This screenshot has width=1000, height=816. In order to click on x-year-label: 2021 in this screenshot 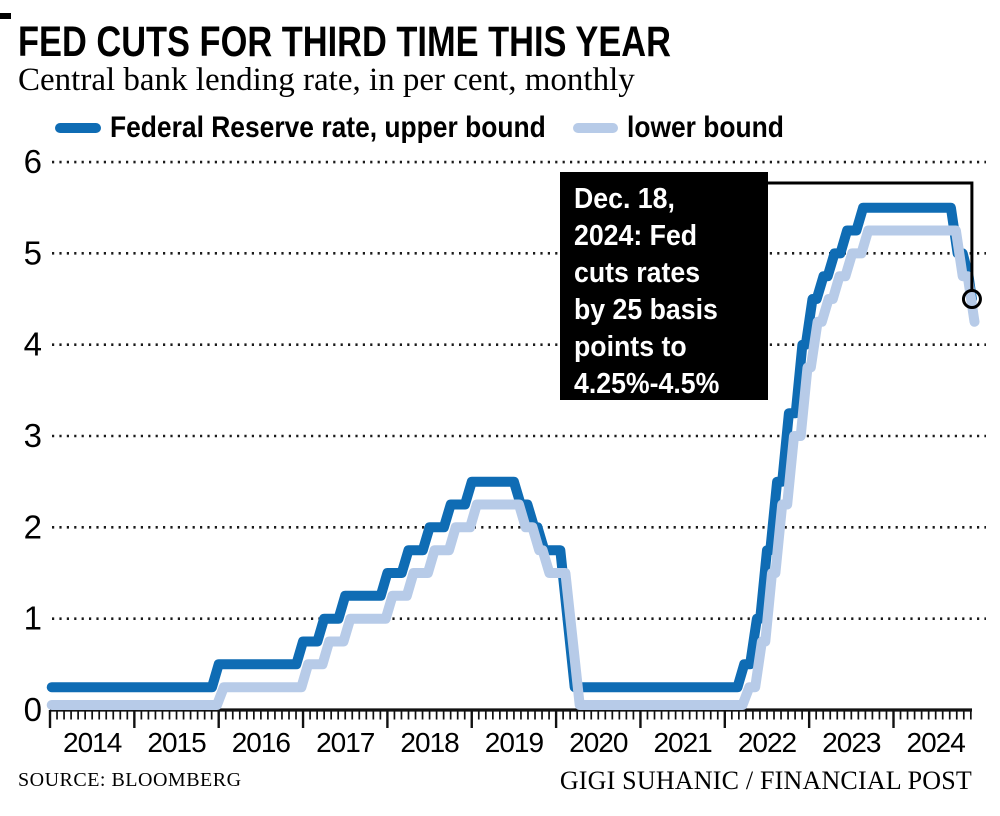, I will do `click(682, 742)`.